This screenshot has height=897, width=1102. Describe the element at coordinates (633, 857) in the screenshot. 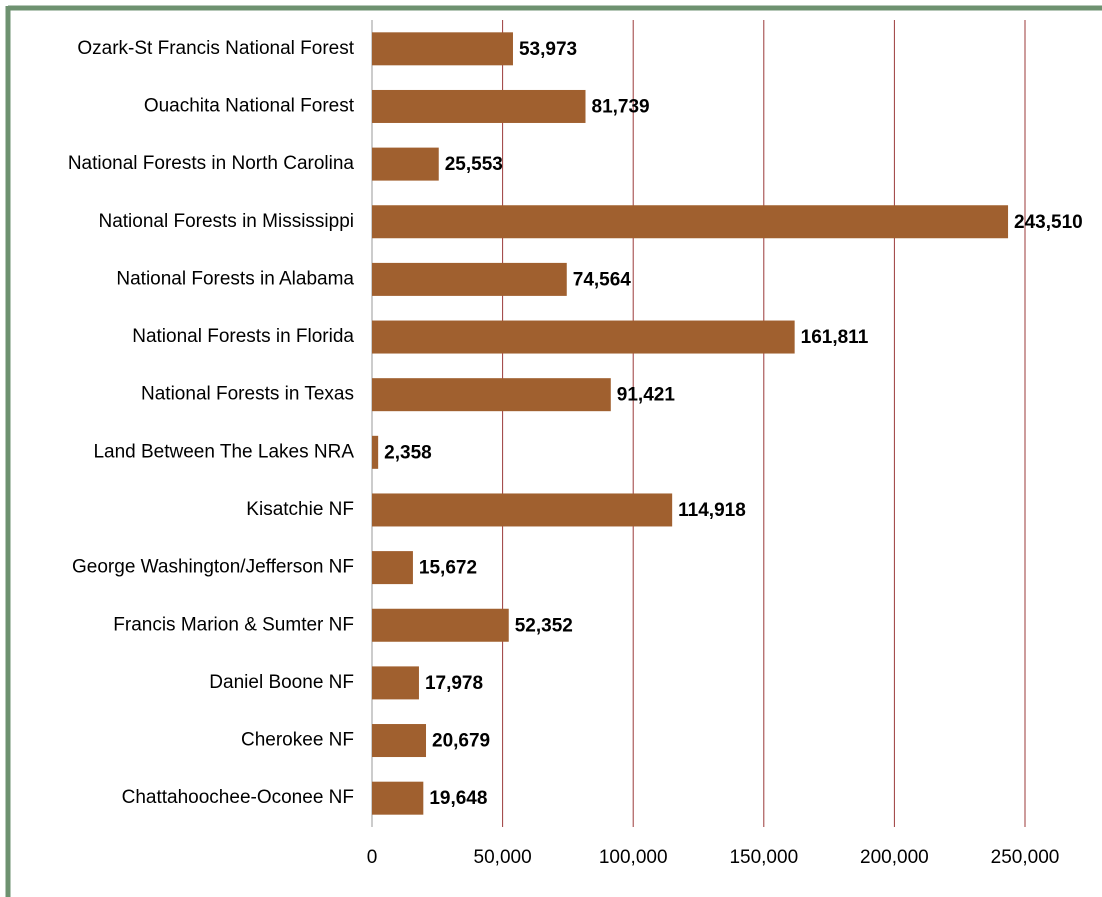

I see `x-tick-label: 100,000` at that location.